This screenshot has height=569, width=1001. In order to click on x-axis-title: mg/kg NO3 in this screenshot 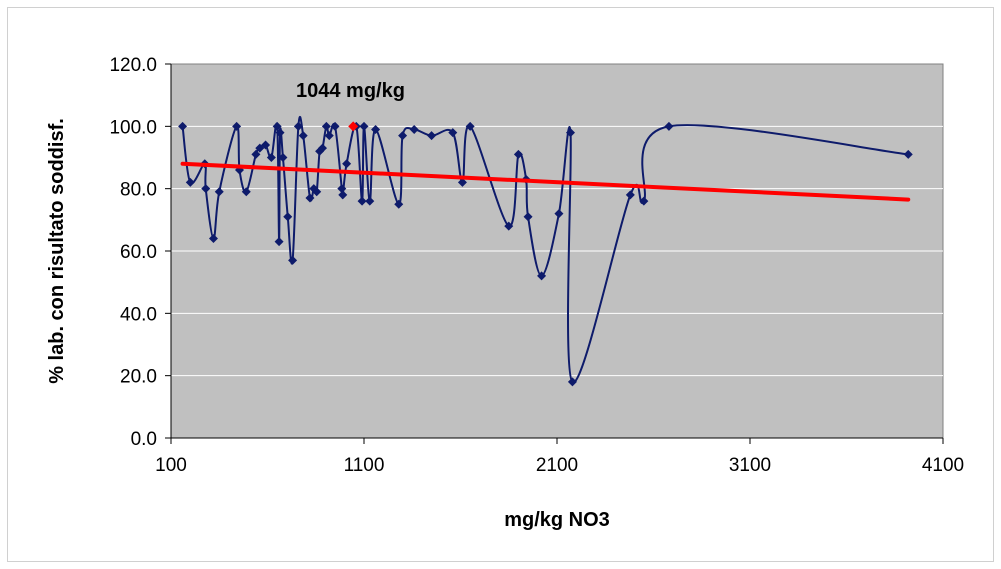, I will do `click(557, 520)`.